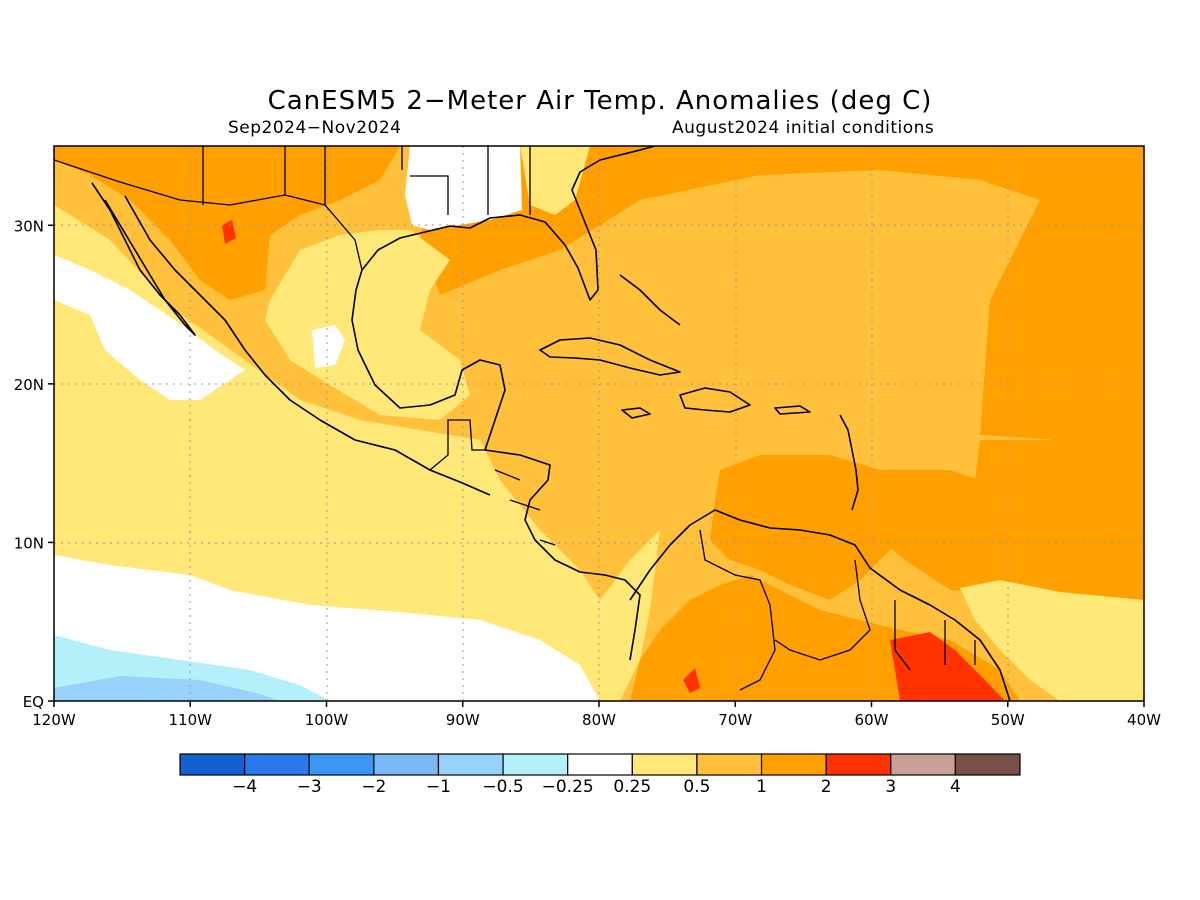 The image size is (1200, 900). Describe the element at coordinates (29, 543) in the screenshot. I see `y-tick-label: 10N` at that location.